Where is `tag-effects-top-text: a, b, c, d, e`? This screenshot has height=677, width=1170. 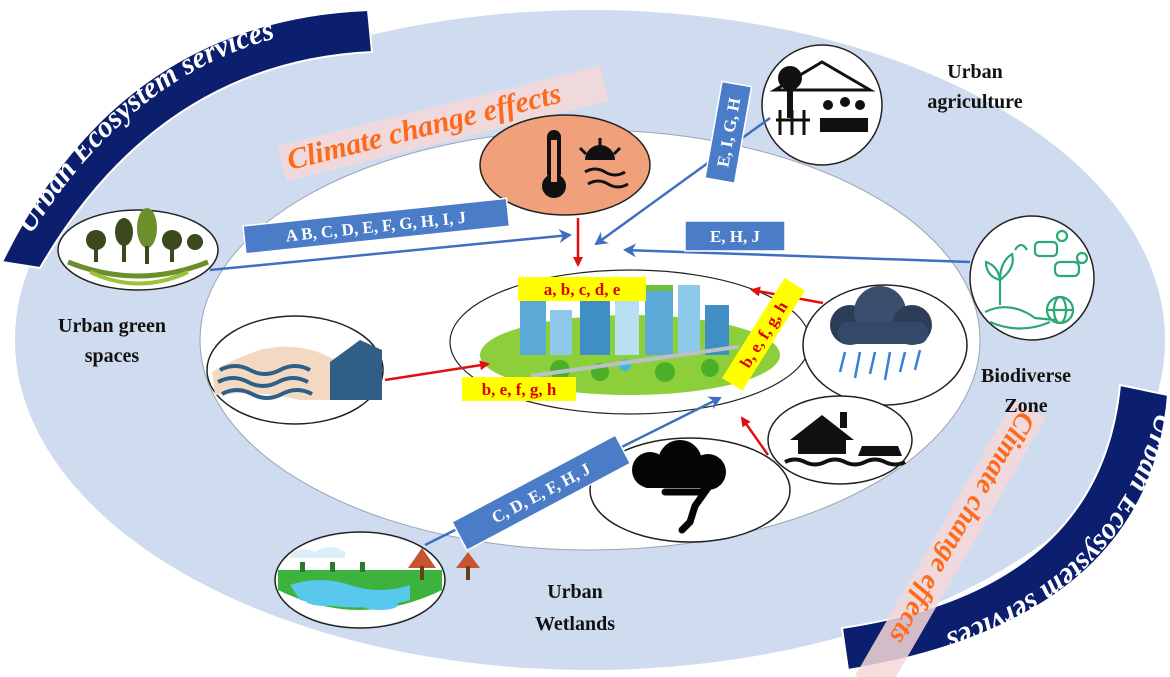
tag-effects-top-text: a, b, c, d, e is located at coordinates (582, 289).